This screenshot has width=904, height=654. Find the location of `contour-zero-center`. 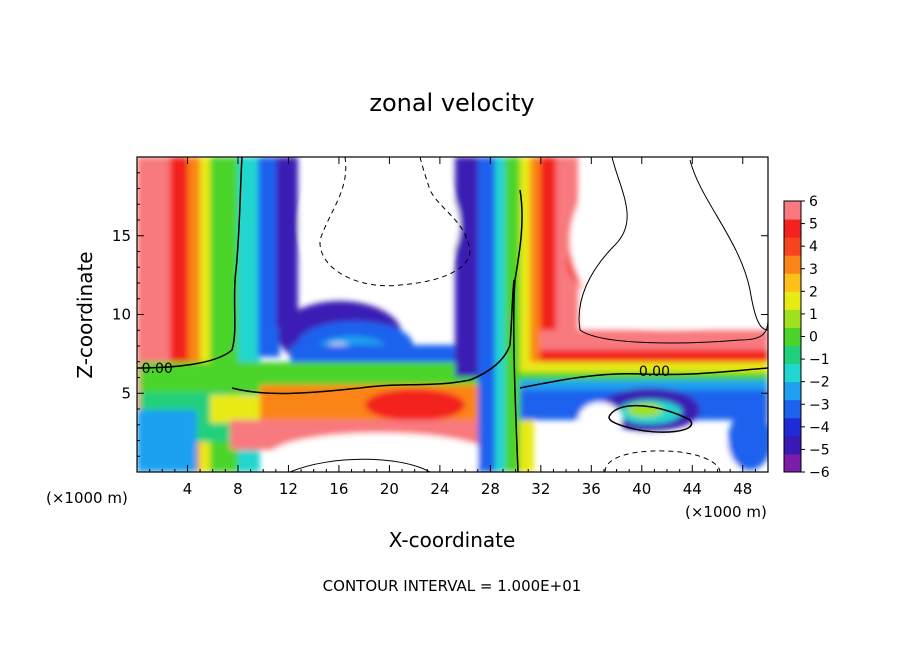

contour-zero-center is located at coordinates (518, 330).